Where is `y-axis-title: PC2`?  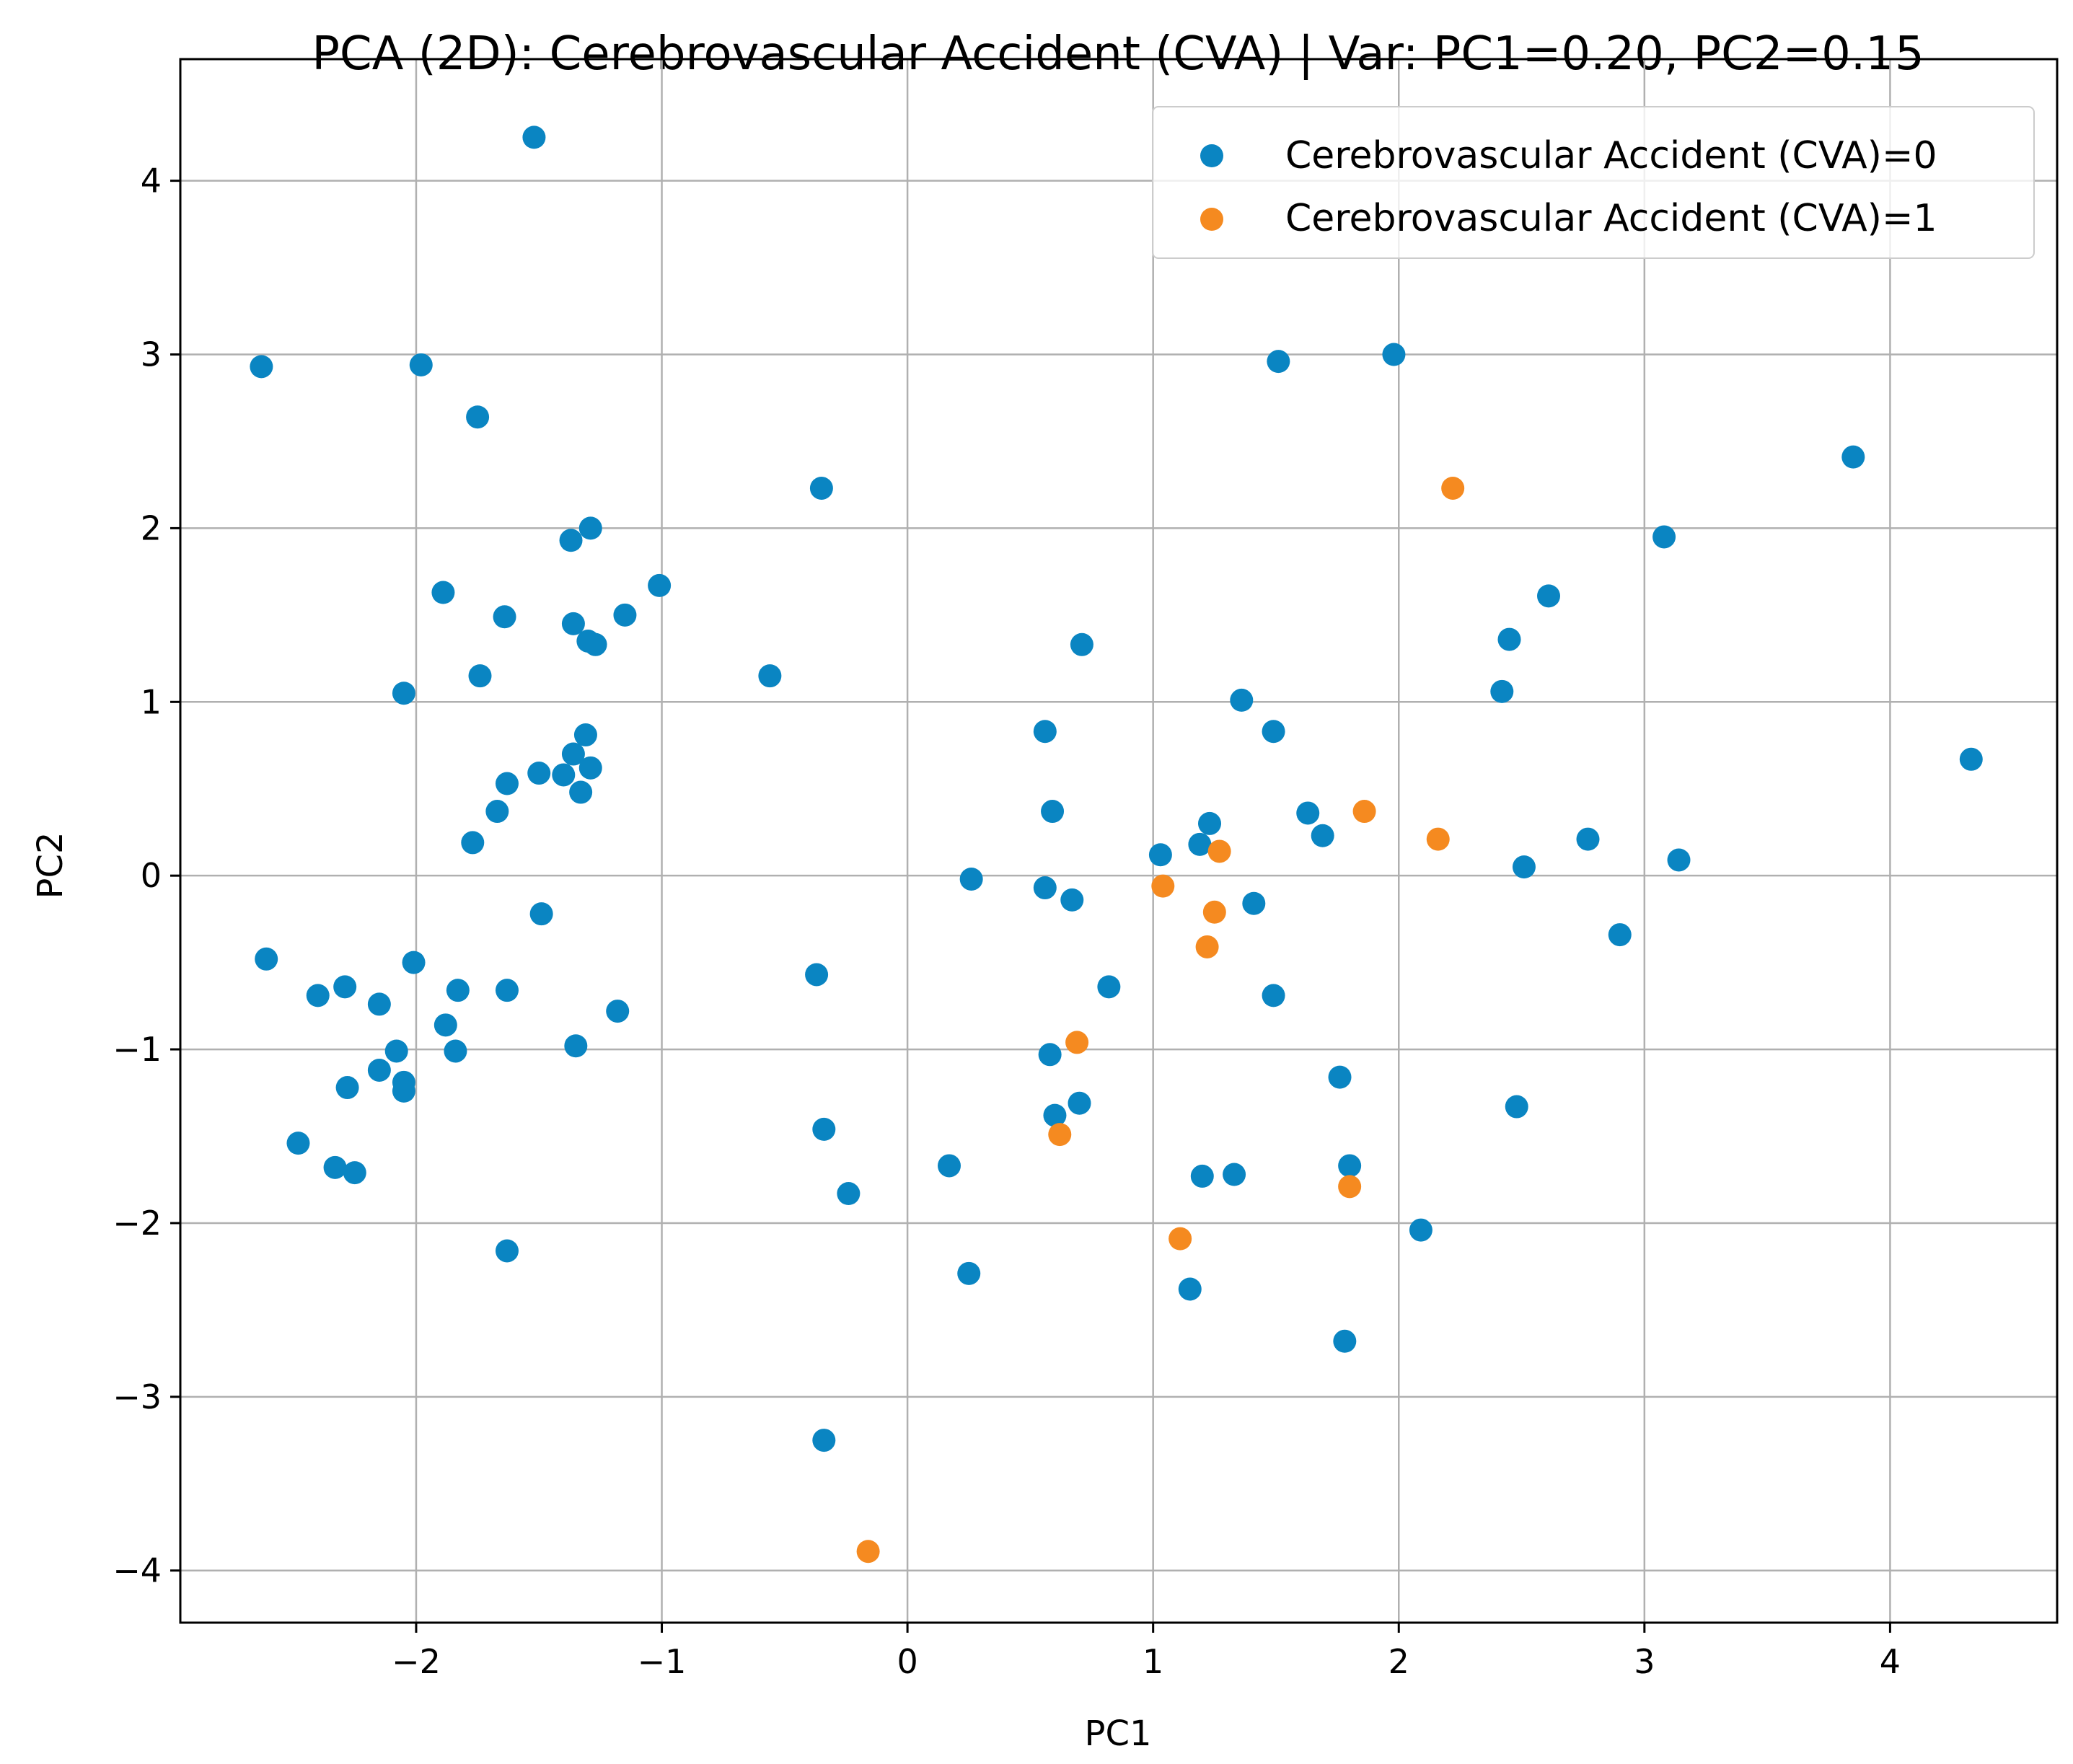 y-axis-title: PC2 is located at coordinates (50, 865).